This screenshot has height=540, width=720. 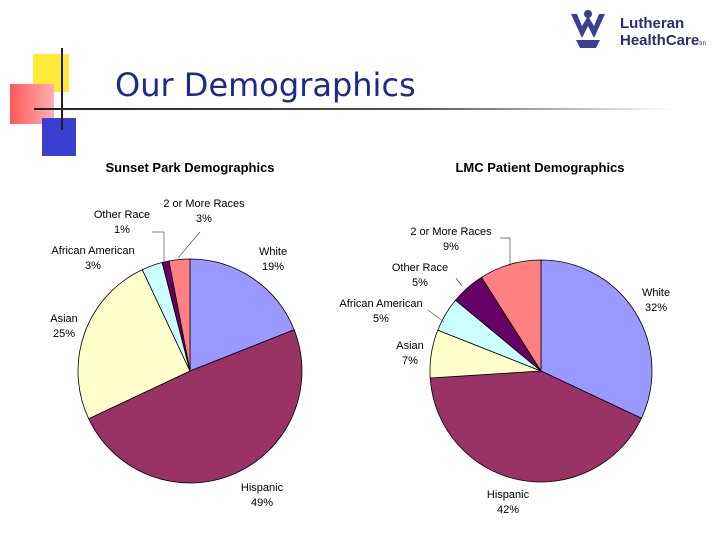 What do you see at coordinates (656, 300) in the screenshot?
I see `slice-label-white: White 32%` at bounding box center [656, 300].